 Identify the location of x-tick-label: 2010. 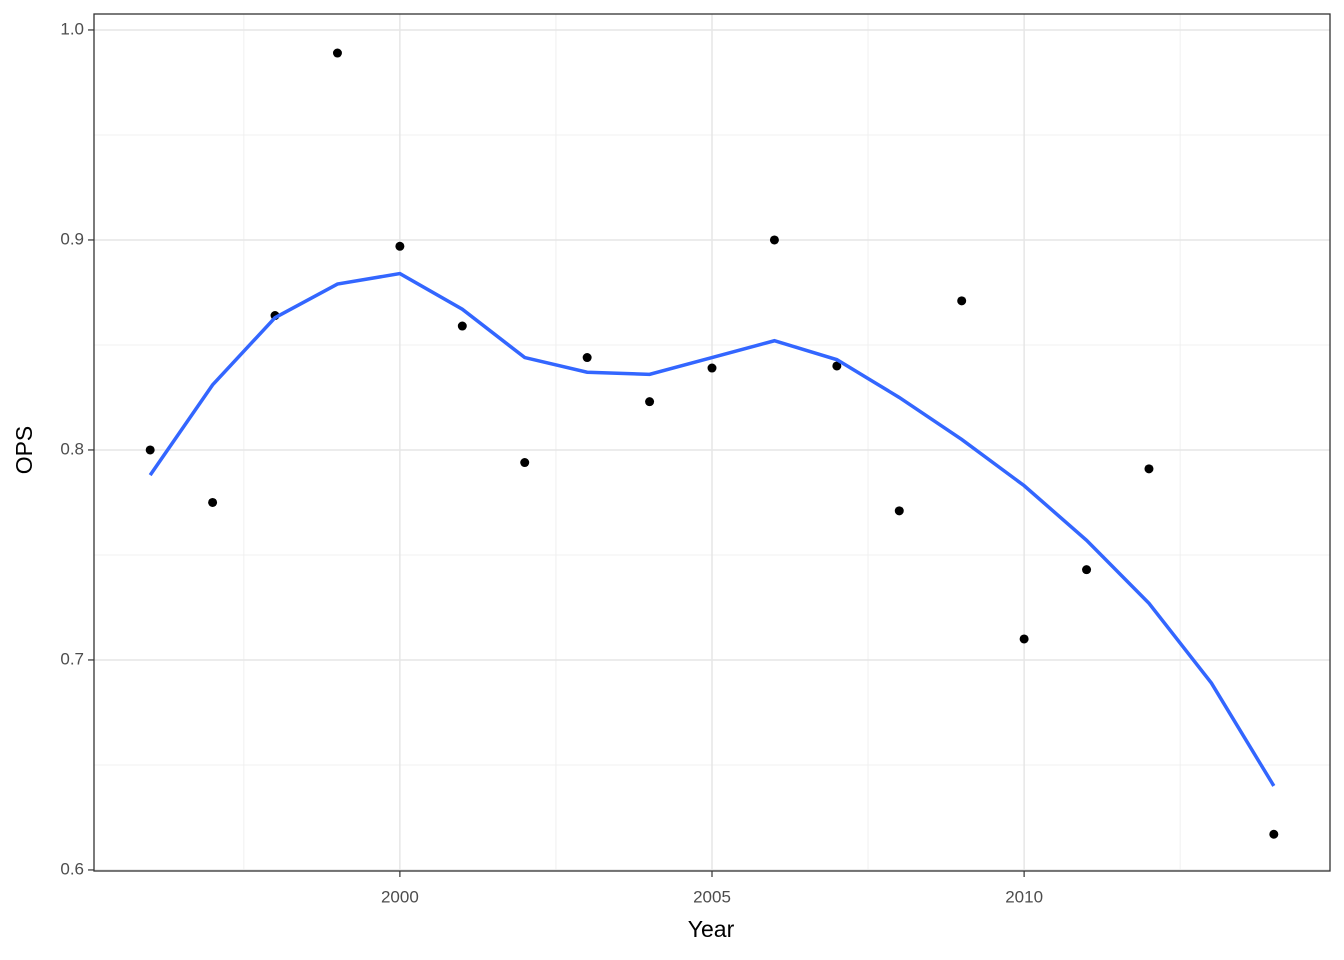
(1024, 896).